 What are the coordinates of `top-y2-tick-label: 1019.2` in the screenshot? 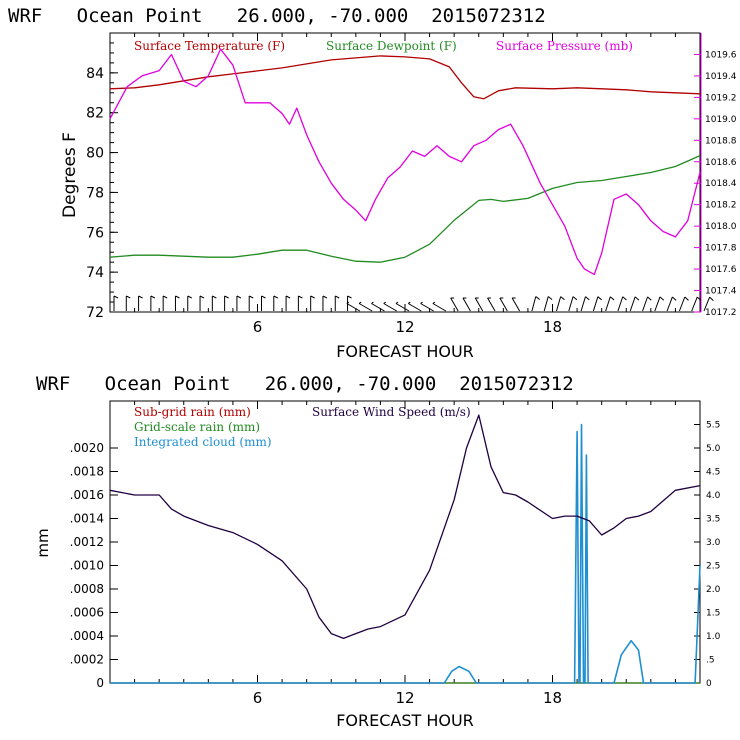 It's located at (721, 98).